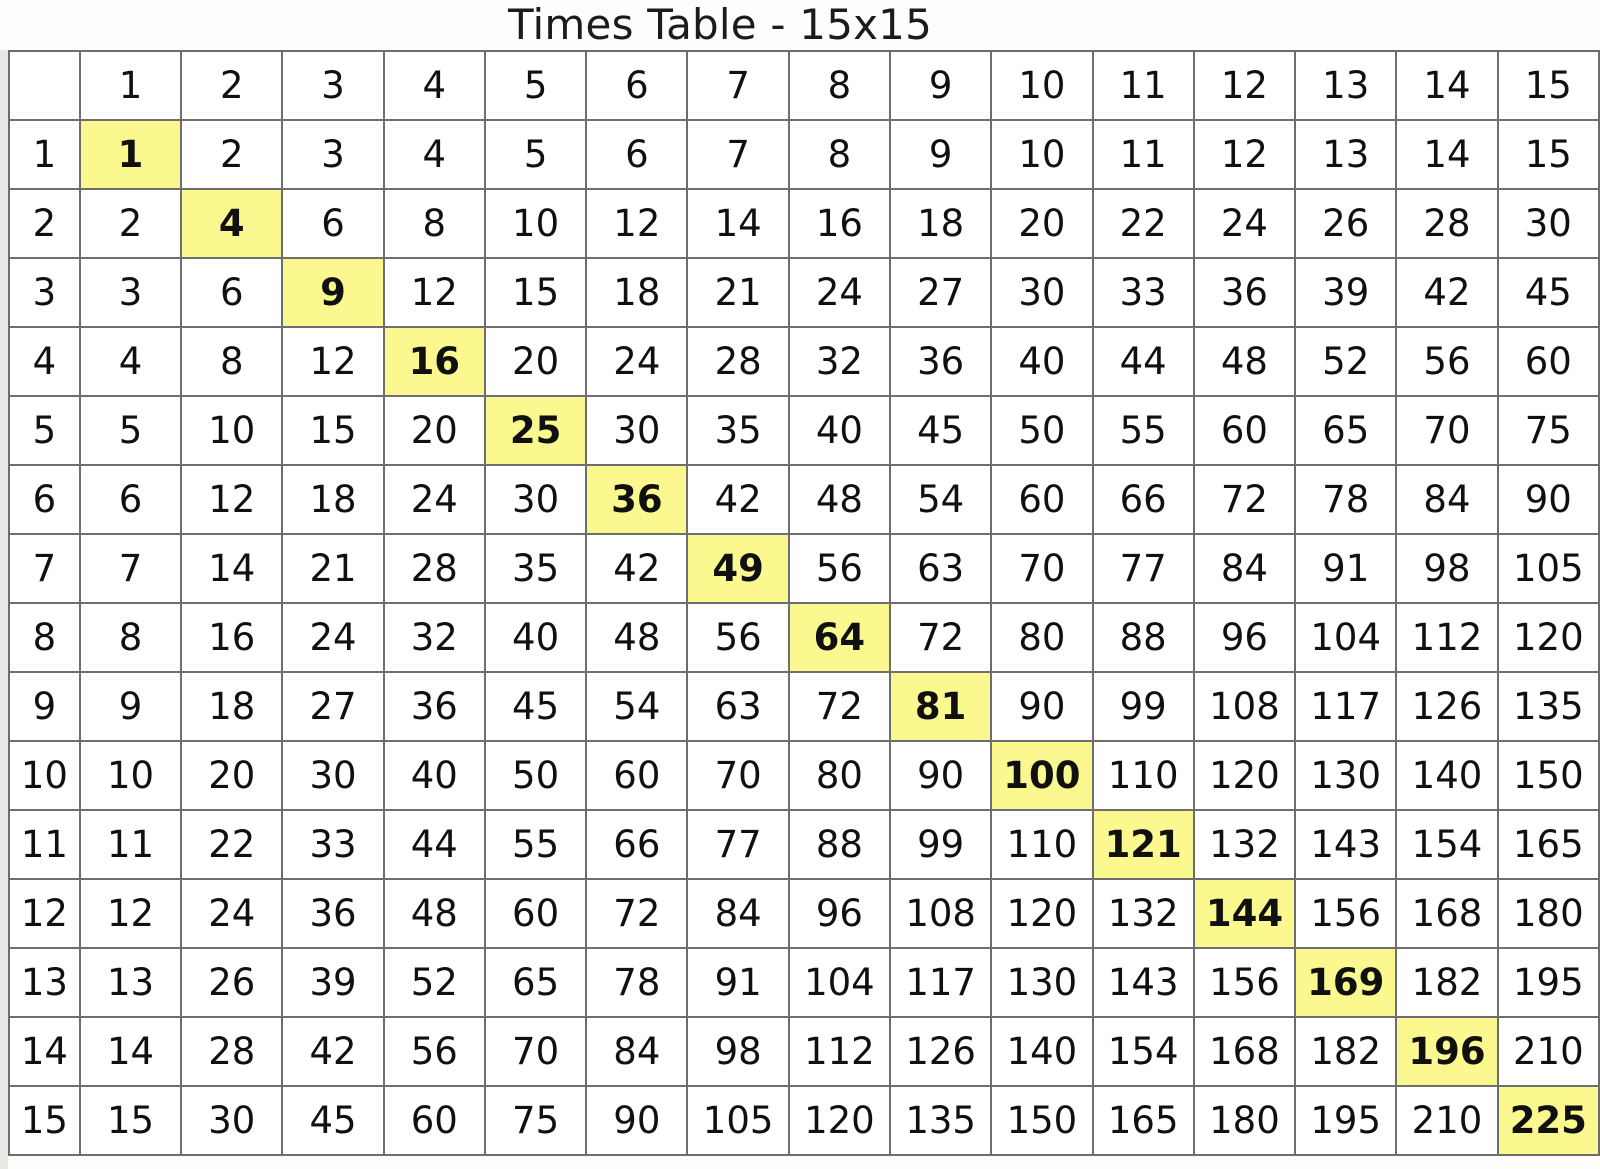 Image resolution: width=1600 pixels, height=1169 pixels. Describe the element at coordinates (1042, 982) in the screenshot. I see `product-cell-13x10: 130` at that location.